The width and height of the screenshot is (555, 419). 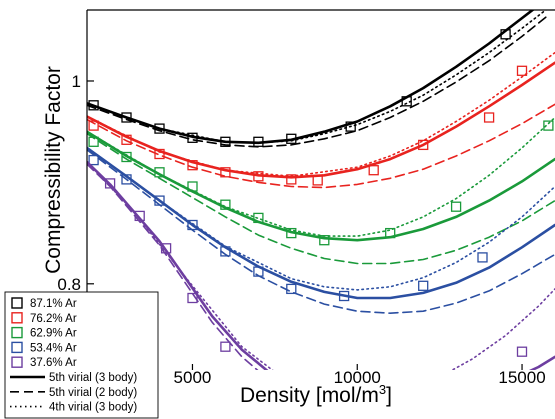 I want to click on legend-item-6: 5th virial (2 body), so click(x=73, y=393).